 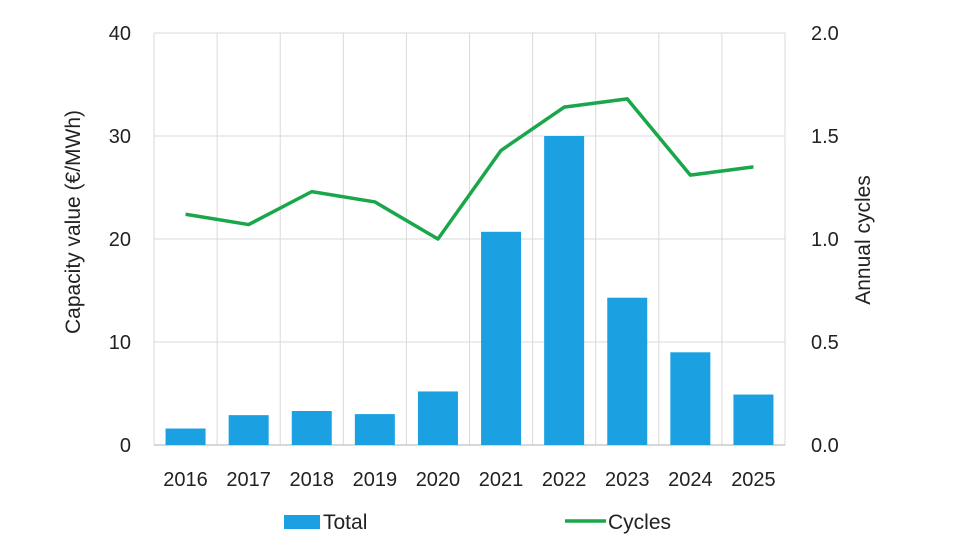 What do you see at coordinates (825, 137) in the screenshot?
I see `y-right-tick-label: 1.5` at bounding box center [825, 137].